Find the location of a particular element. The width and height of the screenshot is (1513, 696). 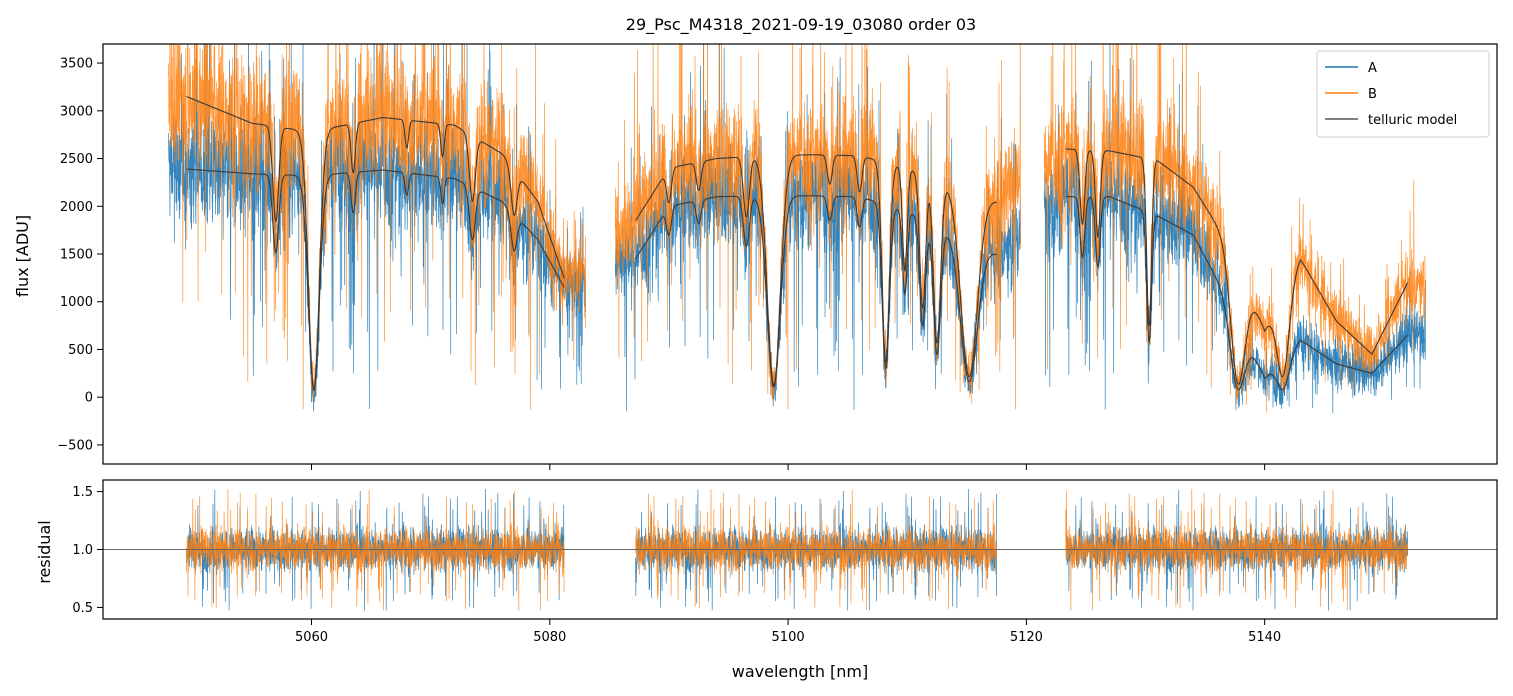

residual-x-ticks: 5060 5080 5100 5120 5140 is located at coordinates (788, 632).